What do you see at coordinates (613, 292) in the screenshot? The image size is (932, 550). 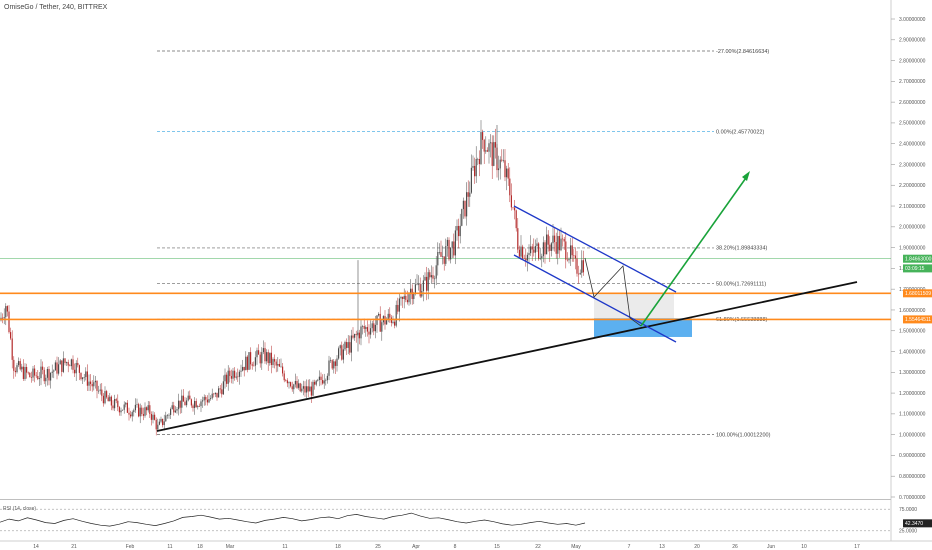 I see `projected-path` at bounding box center [613, 292].